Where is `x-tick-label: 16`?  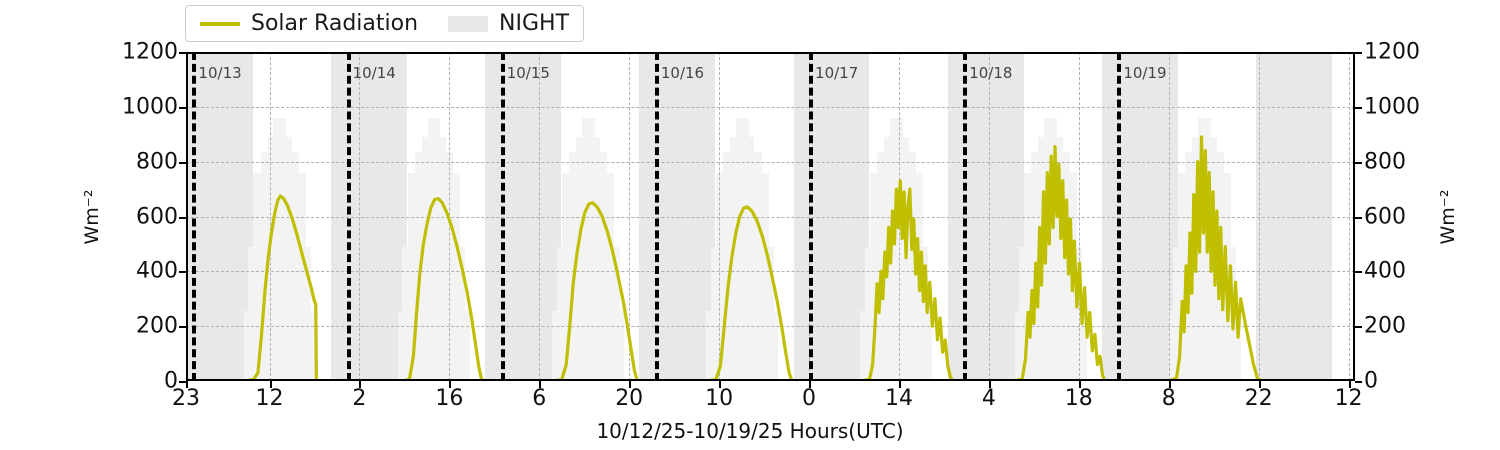 x-tick-label: 16 is located at coordinates (449, 398).